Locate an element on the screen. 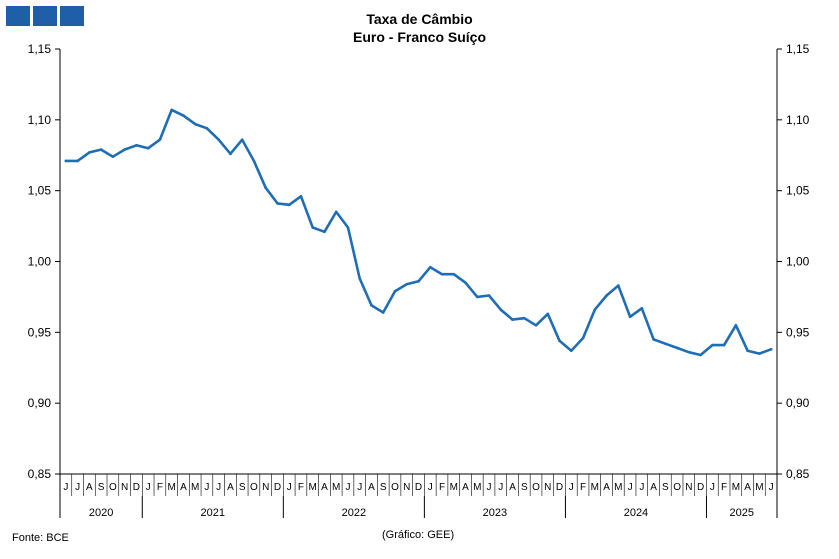  y-tick-label-left: 1,15 is located at coordinates (40, 49).